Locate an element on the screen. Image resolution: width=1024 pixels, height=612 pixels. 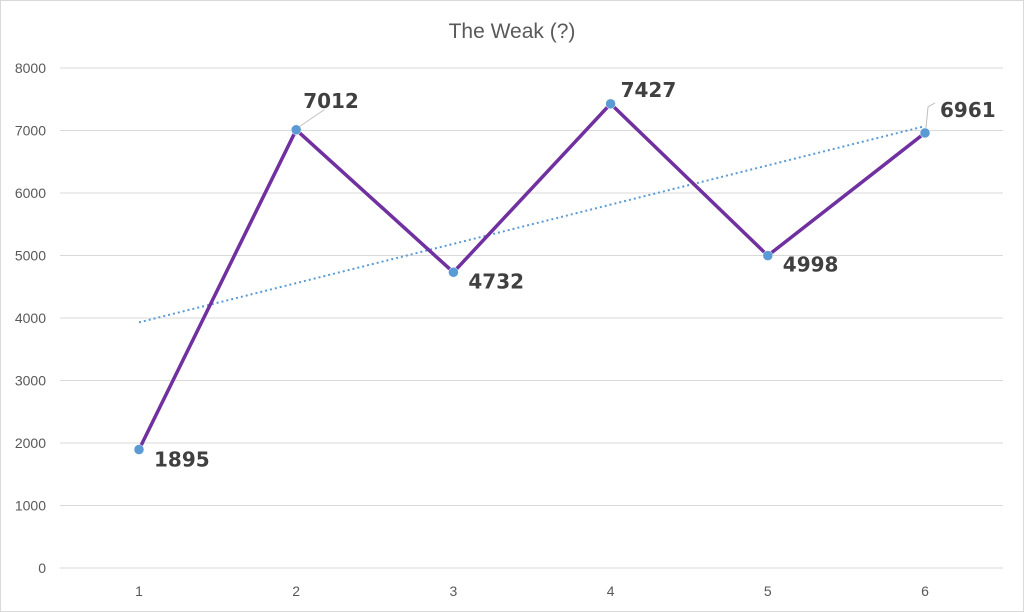
data-label: 4732 is located at coordinates (496, 281).